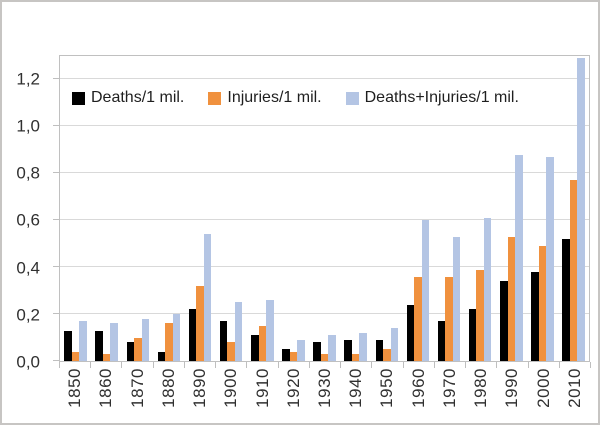 The image size is (600, 425). Describe the element at coordinates (128, 98) in the screenshot. I see `legend-item-deaths: Deaths/1 mil.` at that location.